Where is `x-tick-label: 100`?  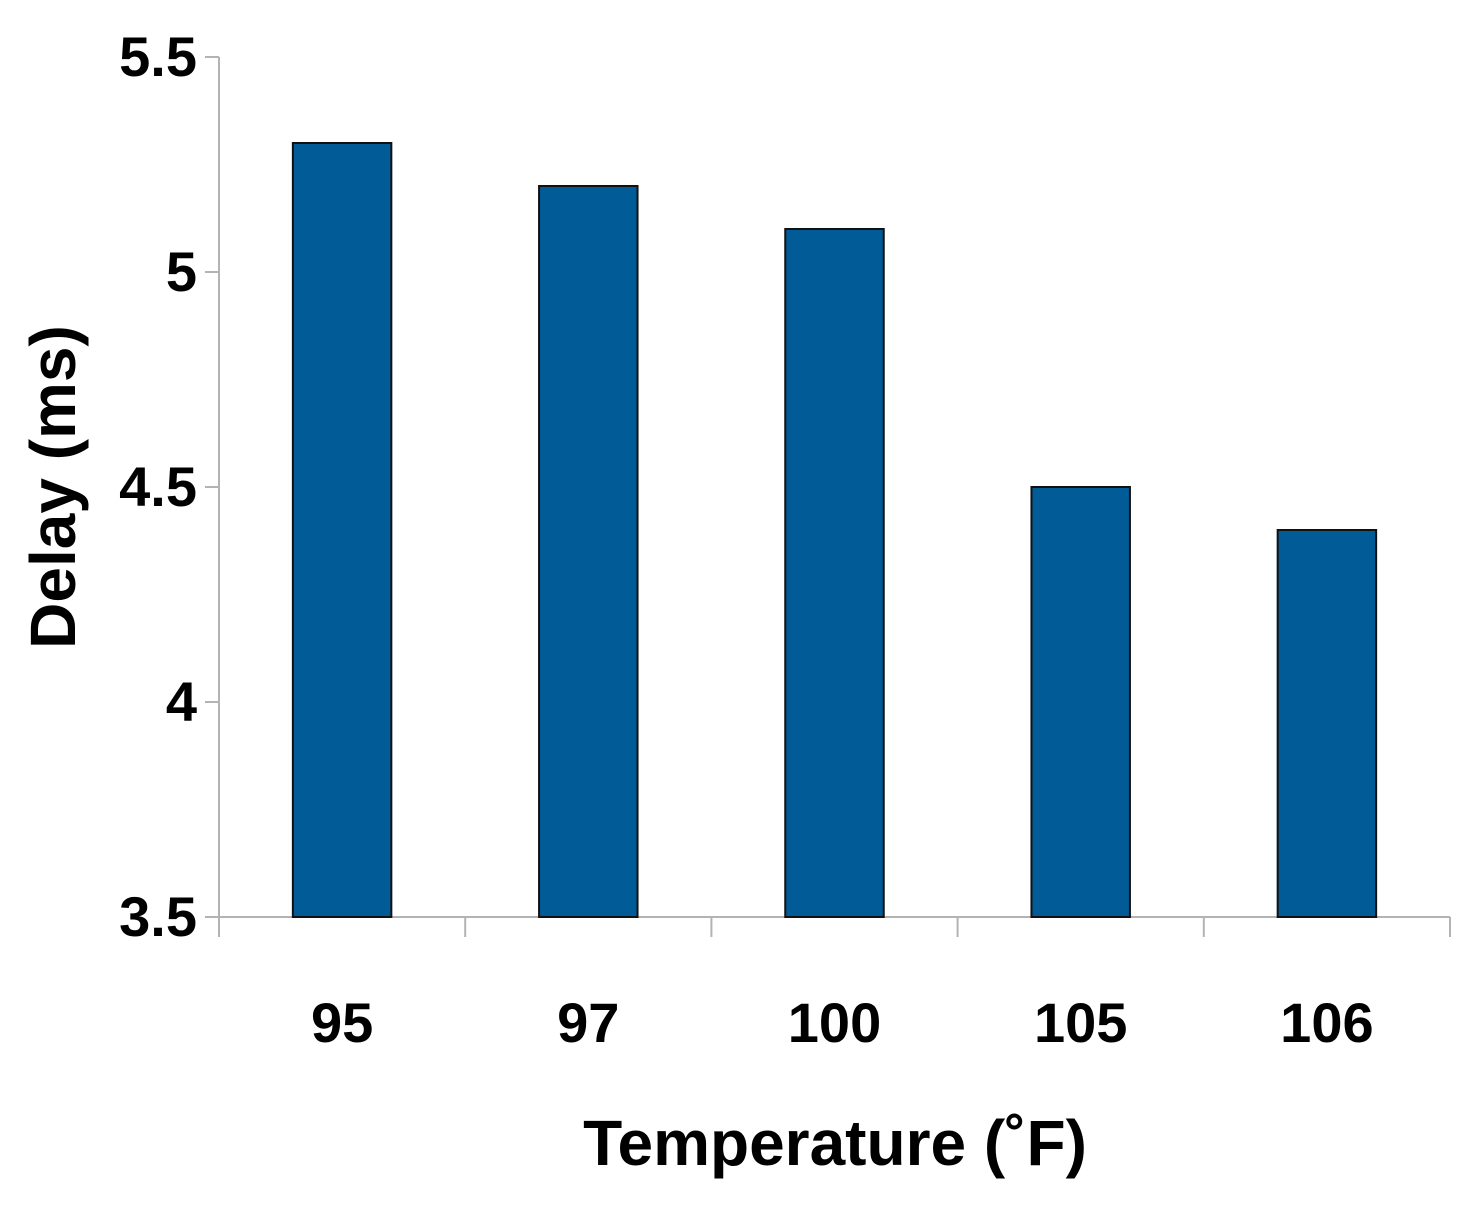
x-tick-label: 100 is located at coordinates (834, 1022).